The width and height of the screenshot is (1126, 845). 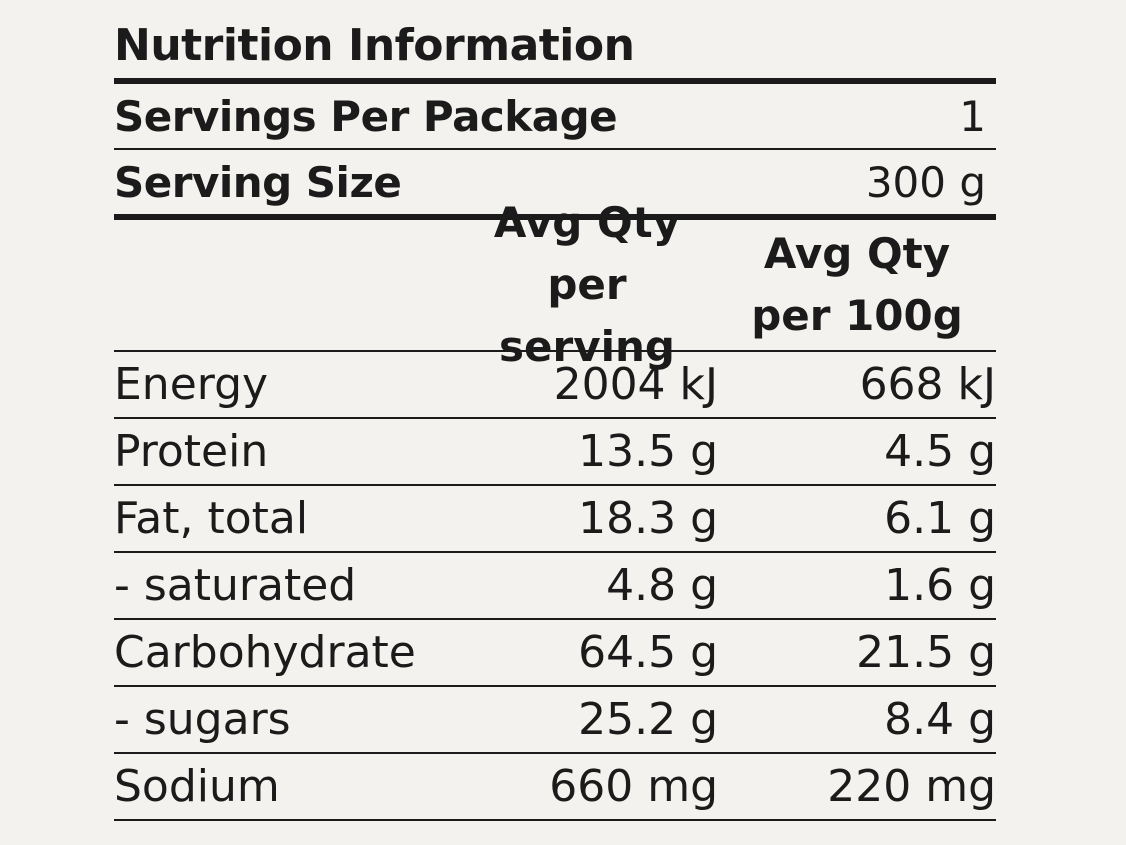 I want to click on table-row: Sodium 660 mg 220 mg, so click(x=555, y=786).